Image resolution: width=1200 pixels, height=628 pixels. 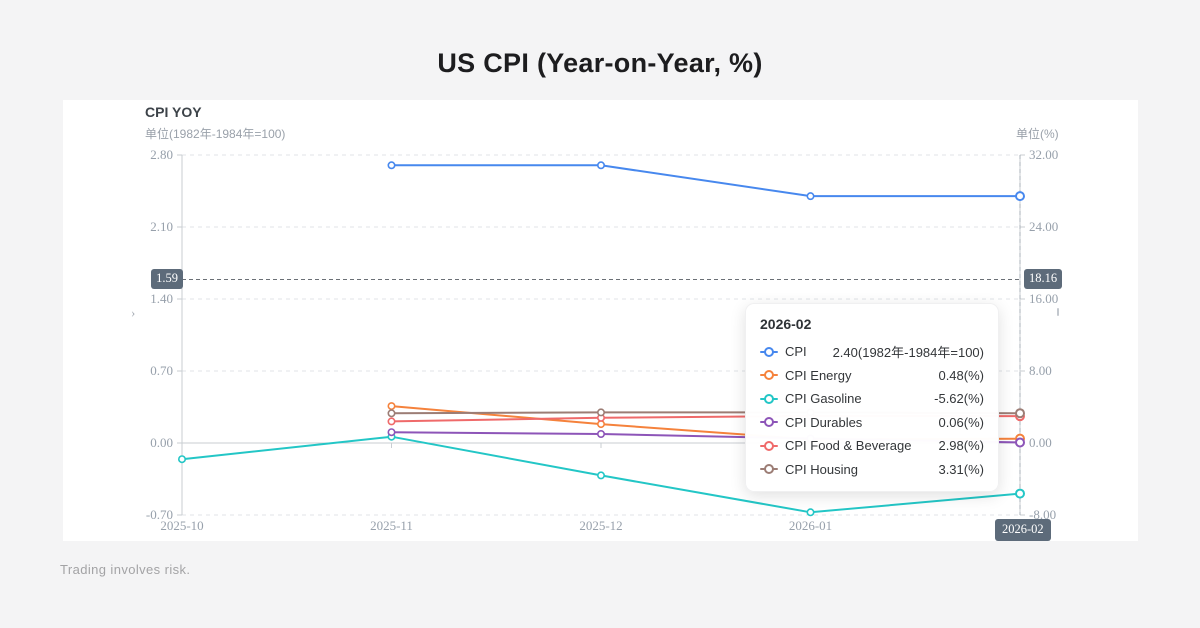 I want to click on tooltip-series-label: CPI Gasoline, so click(x=823, y=399).